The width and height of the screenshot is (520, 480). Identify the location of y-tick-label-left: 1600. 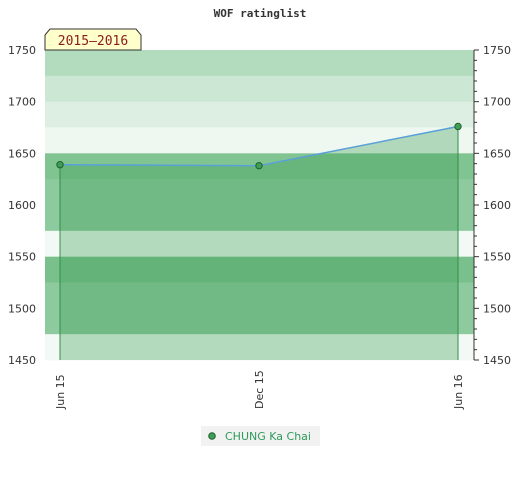
(22, 205).